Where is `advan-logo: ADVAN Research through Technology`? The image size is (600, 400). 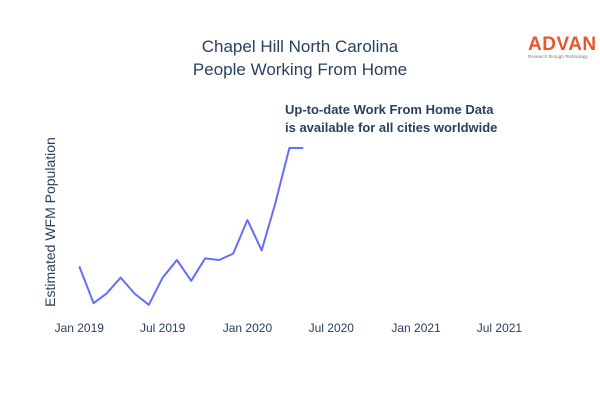 advan-logo: ADVAN Research through Technology is located at coordinates (562, 46).